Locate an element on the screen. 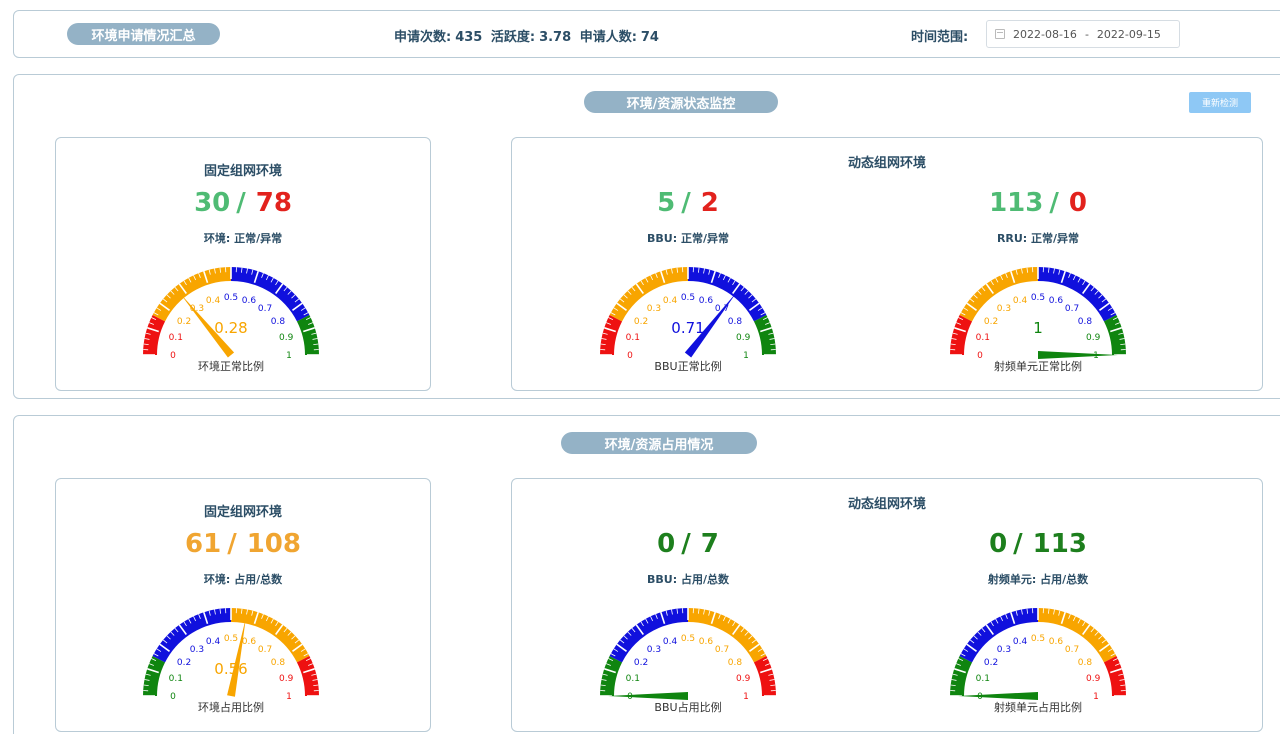  gauge-caption: BBU占用比例 is located at coordinates (687, 707).